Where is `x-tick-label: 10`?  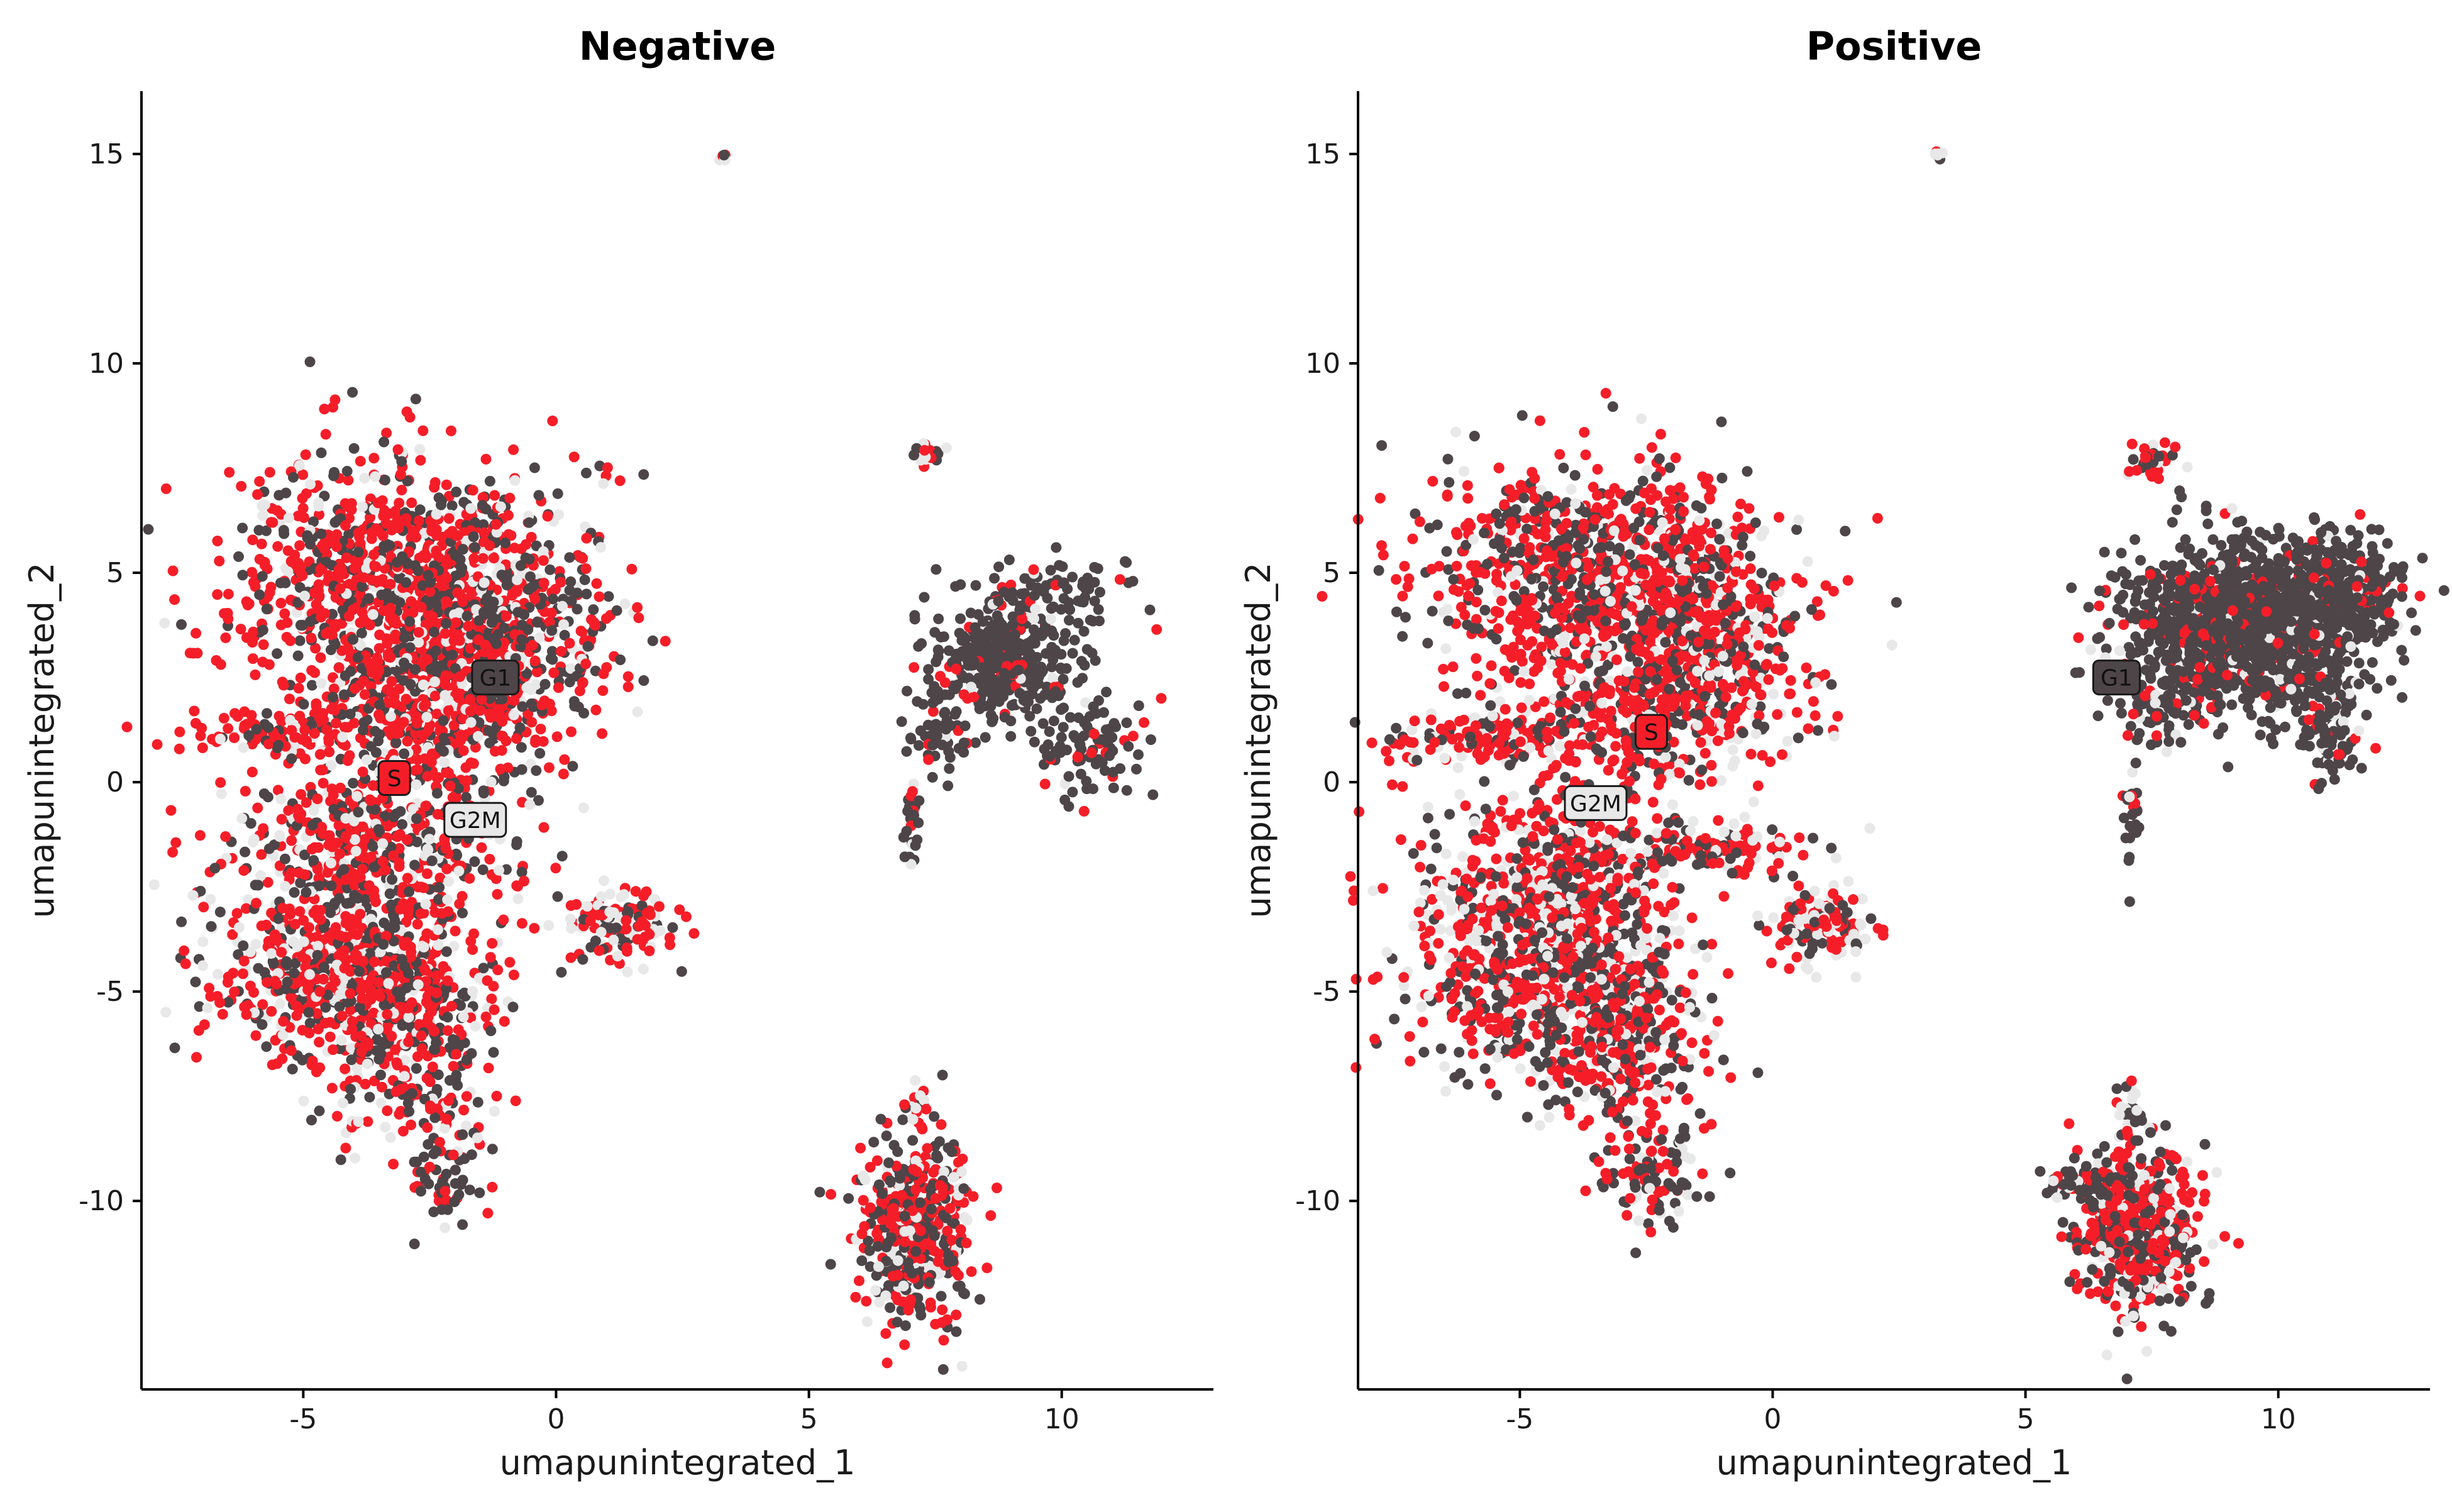
x-tick-label: 10 is located at coordinates (1062, 1419).